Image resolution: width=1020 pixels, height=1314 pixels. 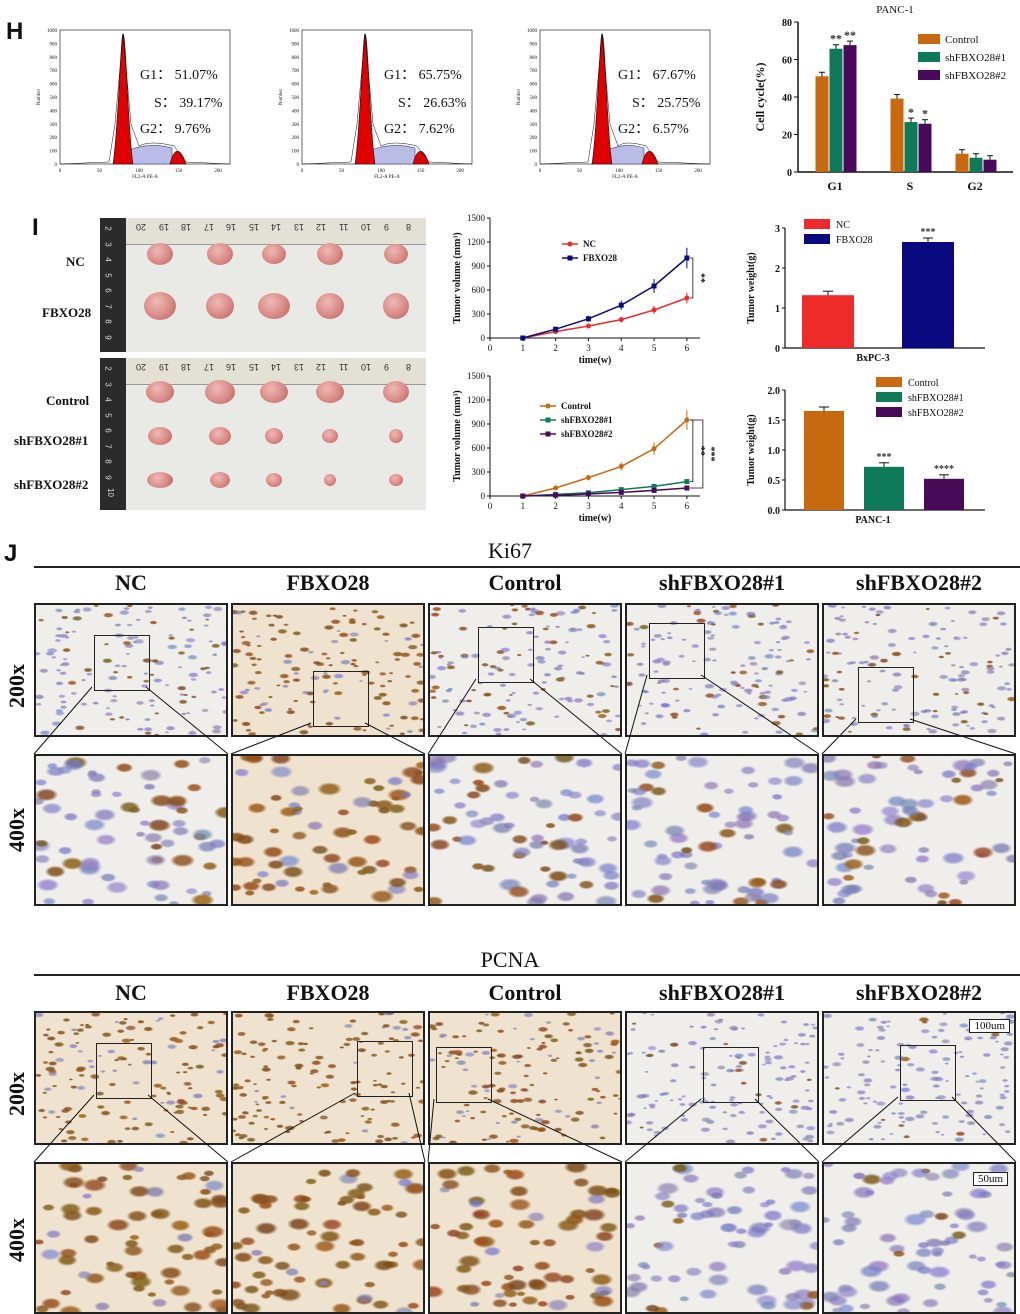 I want to click on y-tick-label: 0, so click(x=483, y=338).